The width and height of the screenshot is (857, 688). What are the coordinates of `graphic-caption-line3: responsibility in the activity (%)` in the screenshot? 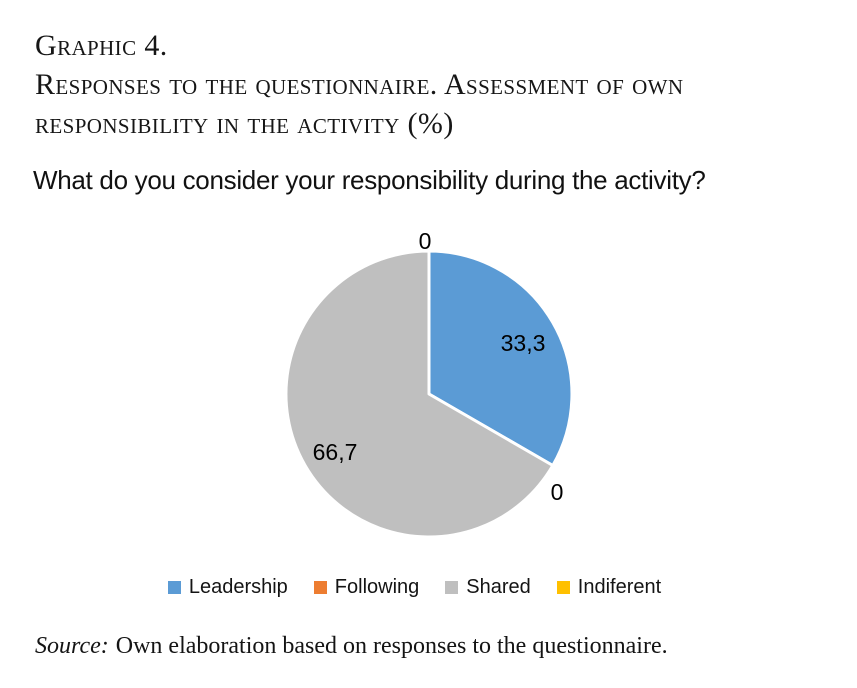 It's located at (244, 123).